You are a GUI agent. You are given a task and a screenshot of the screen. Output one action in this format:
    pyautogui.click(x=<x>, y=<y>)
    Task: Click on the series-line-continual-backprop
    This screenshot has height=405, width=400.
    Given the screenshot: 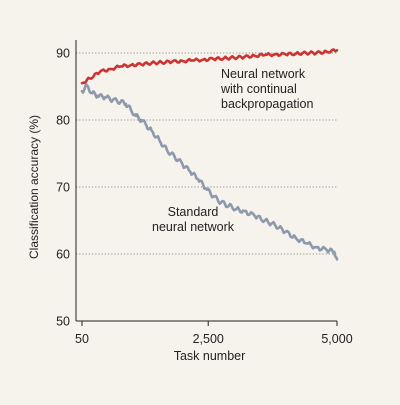 What is the action you would take?
    pyautogui.click(x=209, y=66)
    